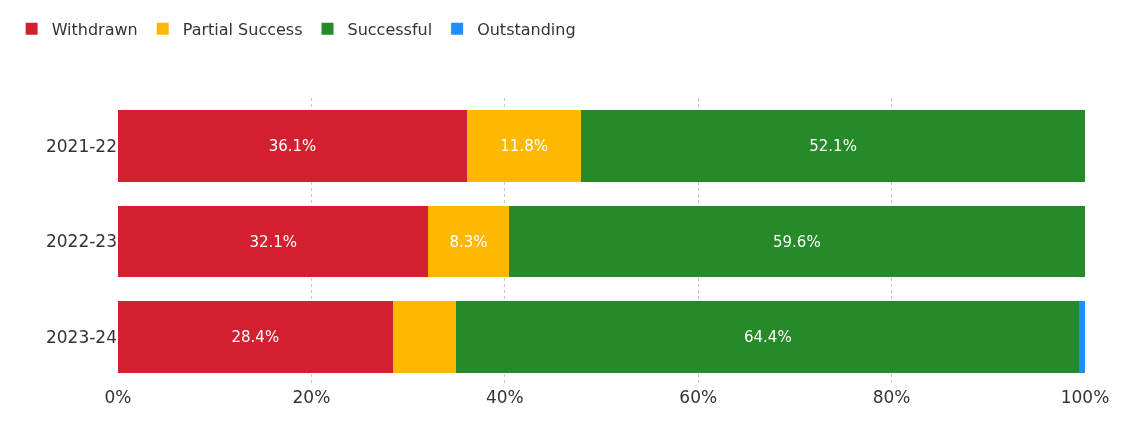 The height and width of the screenshot is (437, 1121). I want to click on data-label: 59.6%, so click(797, 241).